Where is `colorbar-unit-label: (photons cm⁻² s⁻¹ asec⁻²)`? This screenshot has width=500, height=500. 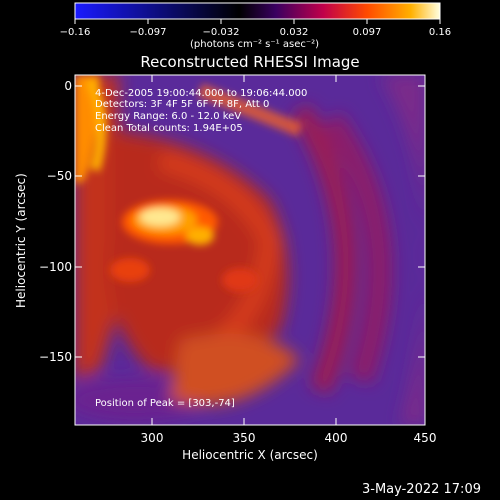 colorbar-unit-label: (photons cm⁻² s⁻¹ asec⁻²) is located at coordinates (255, 44).